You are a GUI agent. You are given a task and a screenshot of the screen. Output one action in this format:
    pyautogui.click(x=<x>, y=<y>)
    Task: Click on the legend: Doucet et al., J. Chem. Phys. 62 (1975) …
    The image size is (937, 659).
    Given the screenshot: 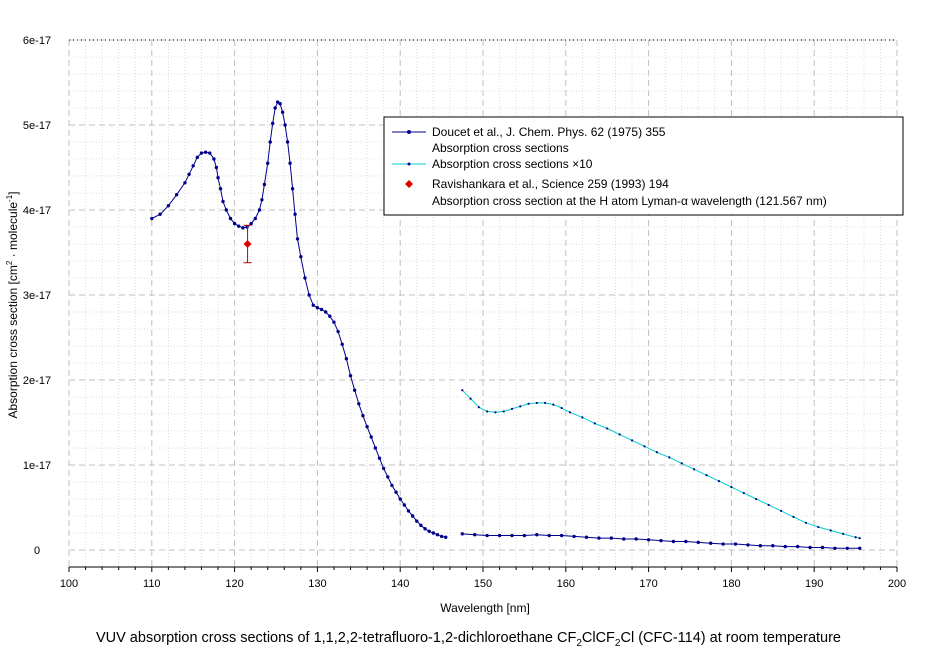 What is the action you would take?
    pyautogui.click(x=643, y=166)
    